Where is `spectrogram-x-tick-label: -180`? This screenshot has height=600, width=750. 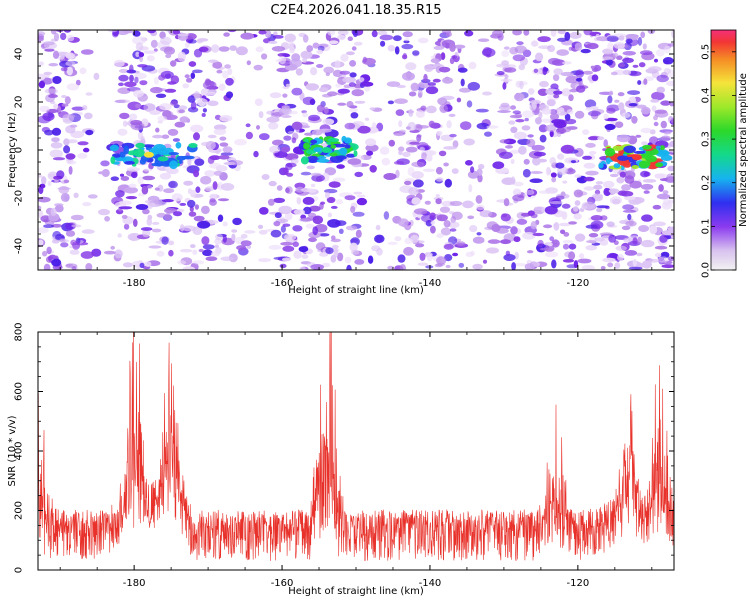
spectrogram-x-tick-label: -180 is located at coordinates (134, 283).